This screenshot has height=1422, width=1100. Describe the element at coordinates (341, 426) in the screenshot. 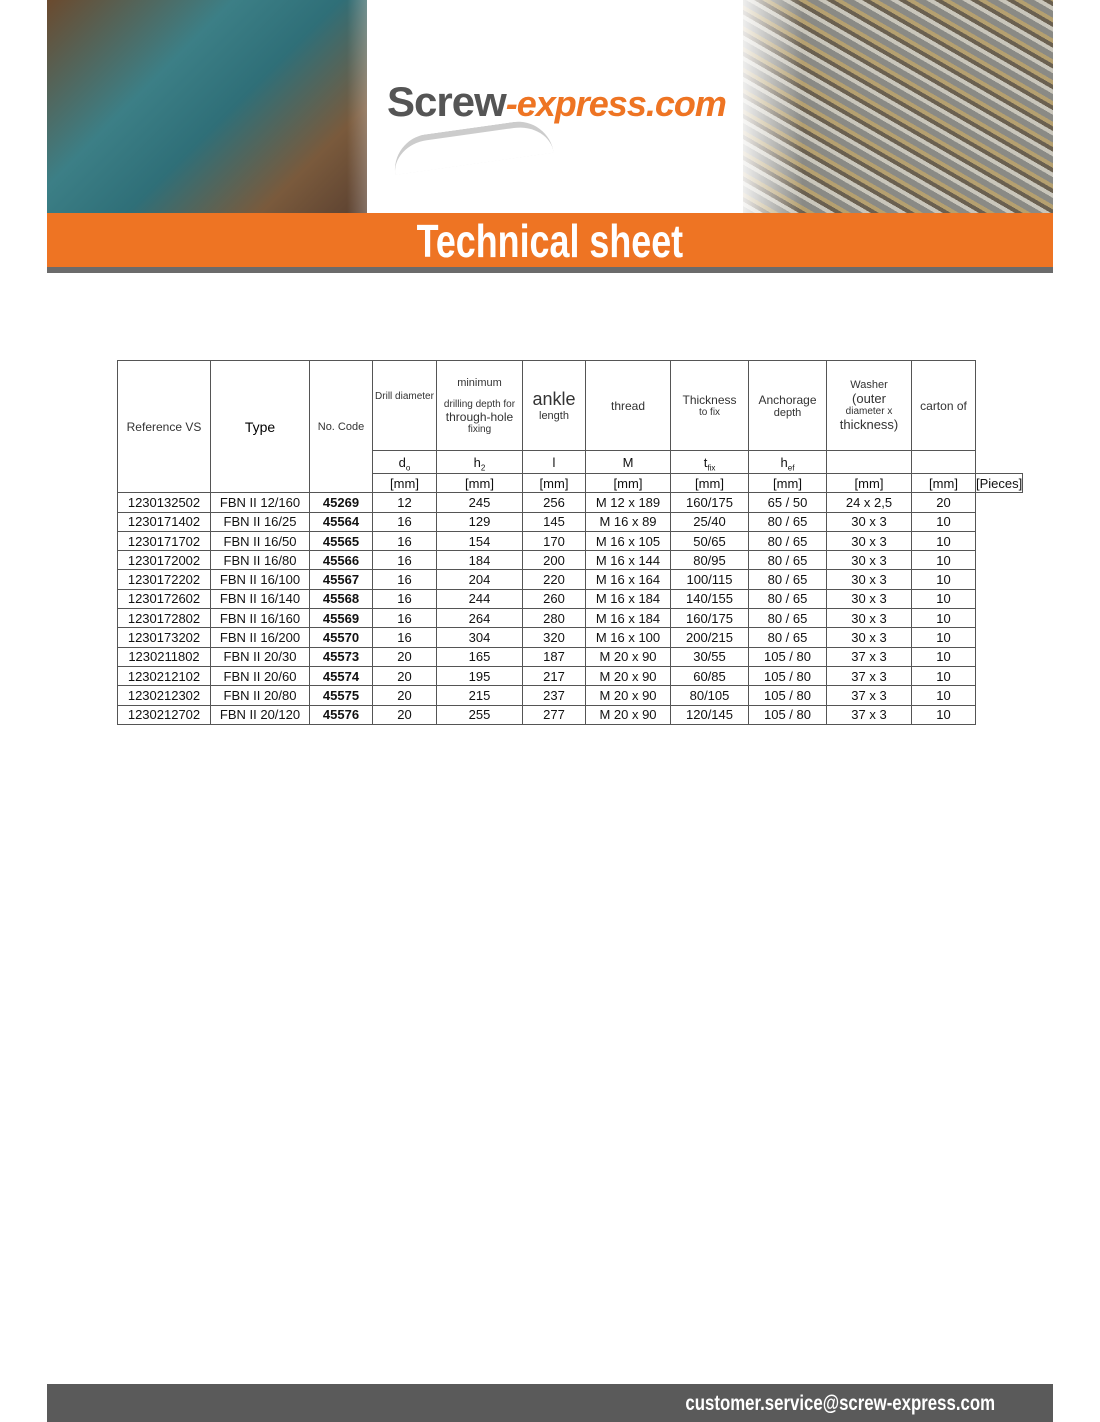

I see `header-code: No. Code` at that location.